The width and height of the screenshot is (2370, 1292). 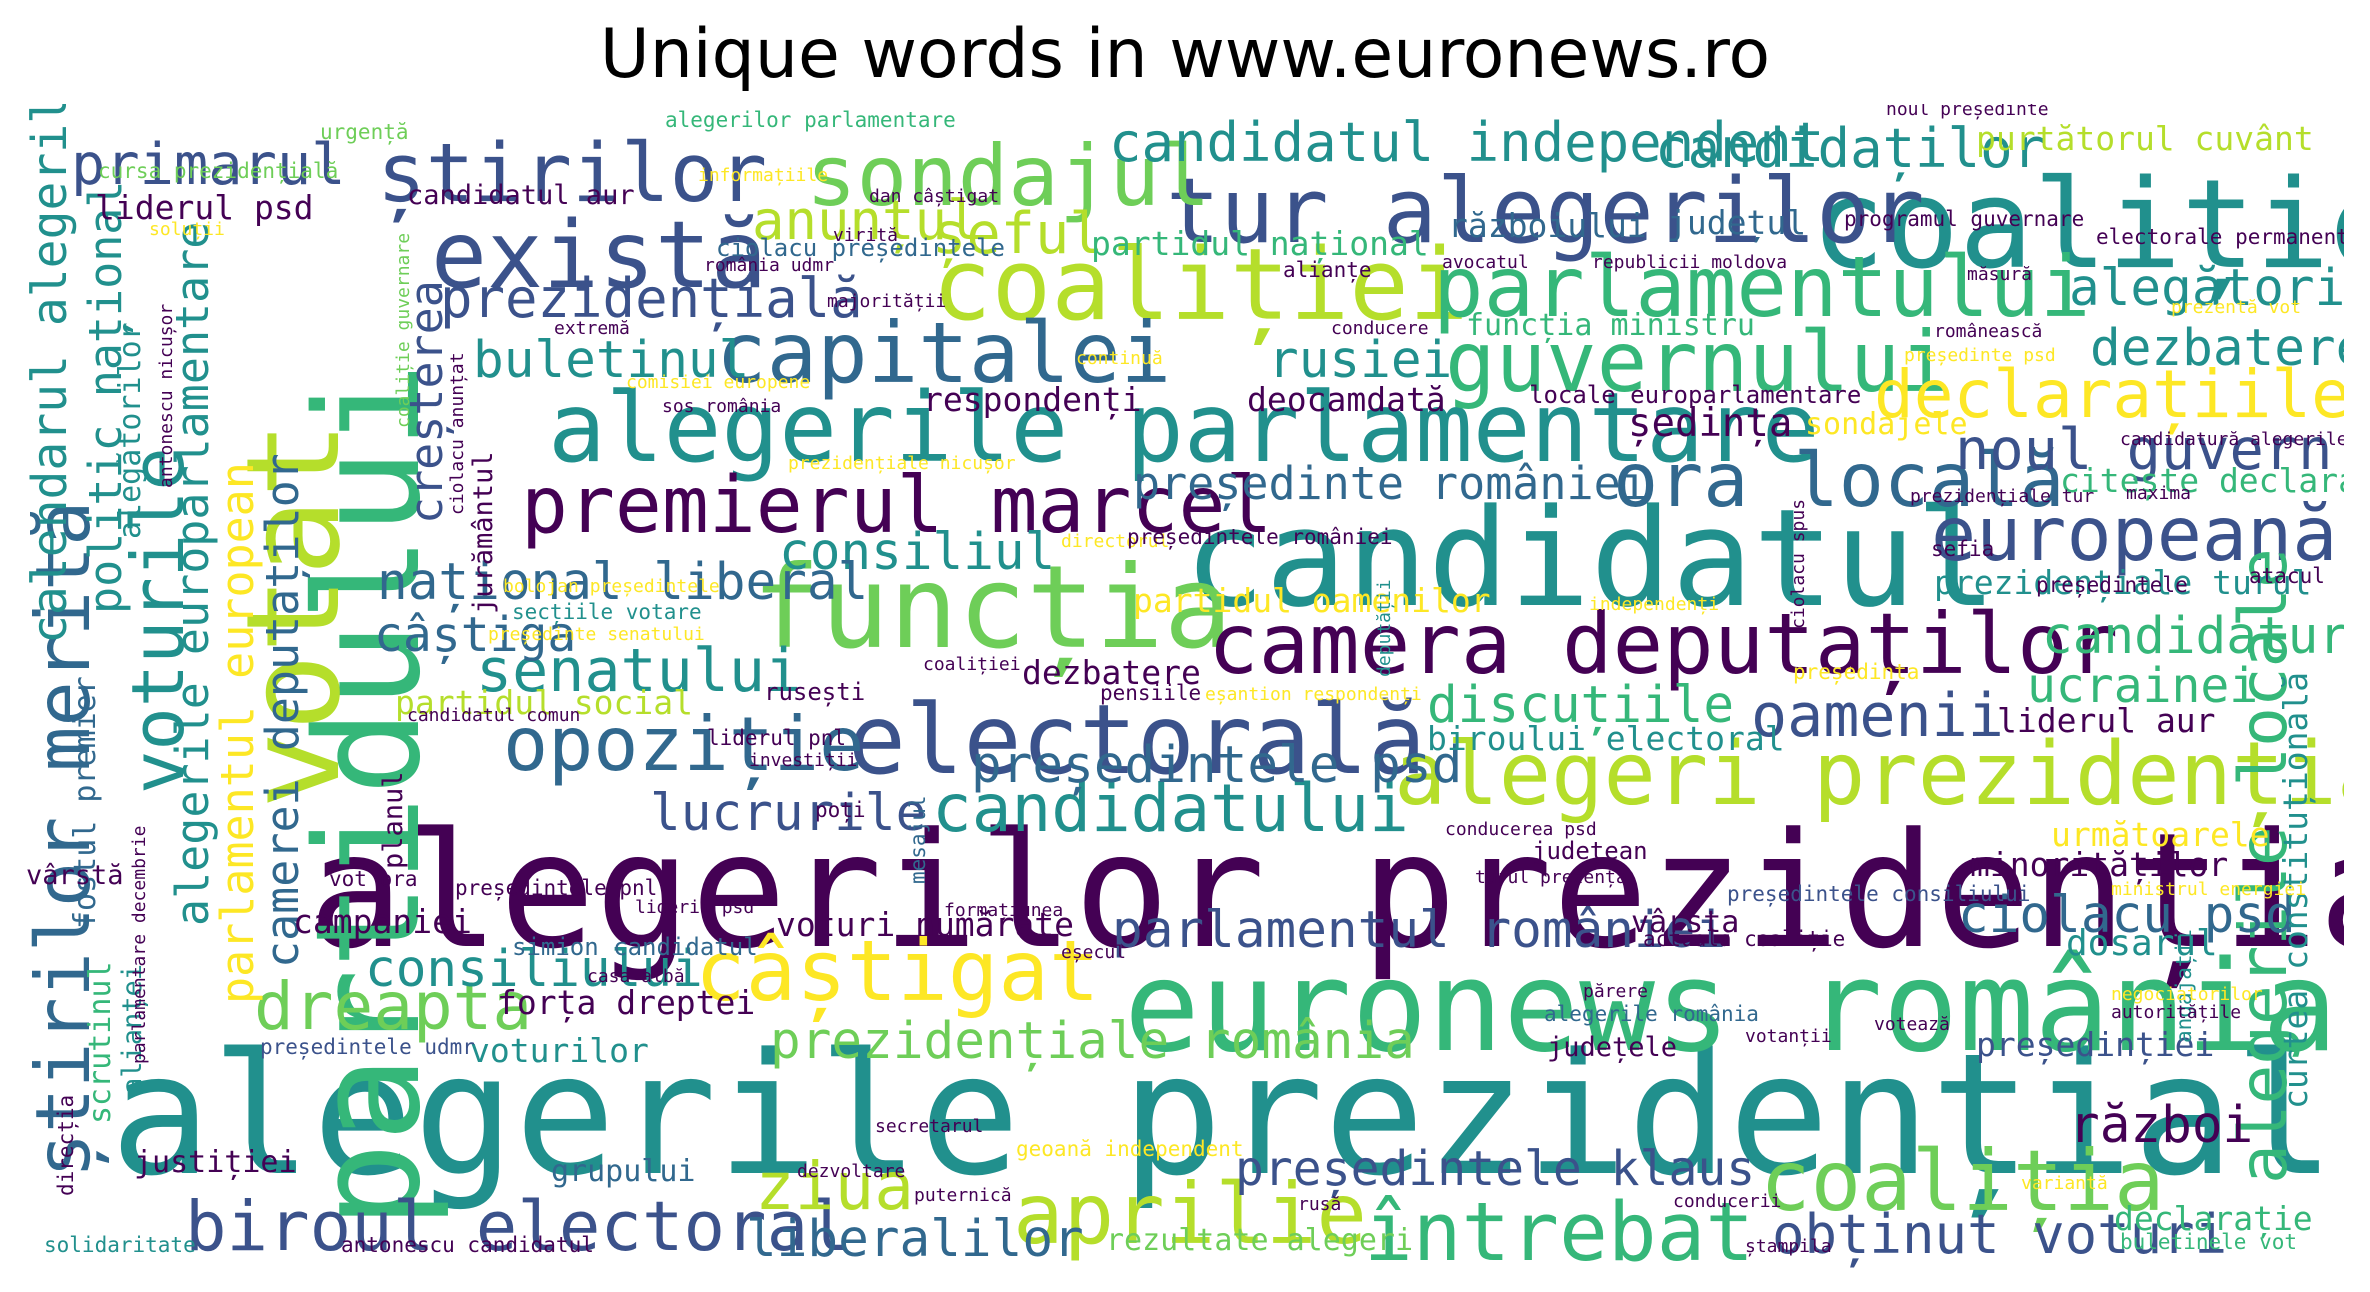 What do you see at coordinates (1967, 112) in the screenshot?
I see `cloud-word: noul președinte` at bounding box center [1967, 112].